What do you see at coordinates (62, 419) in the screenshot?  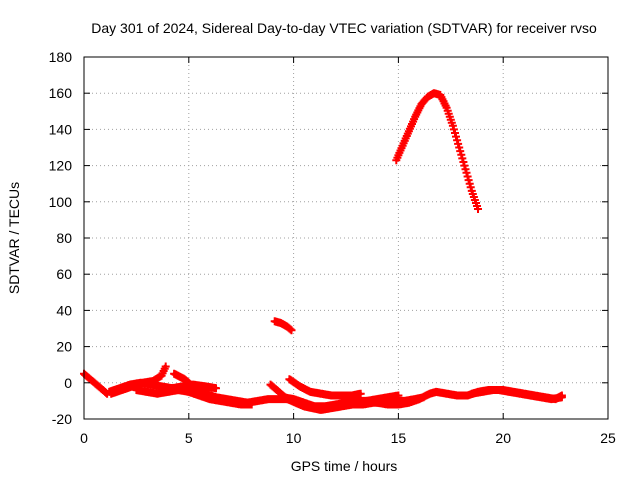 I see `y-tick-label: -20` at bounding box center [62, 419].